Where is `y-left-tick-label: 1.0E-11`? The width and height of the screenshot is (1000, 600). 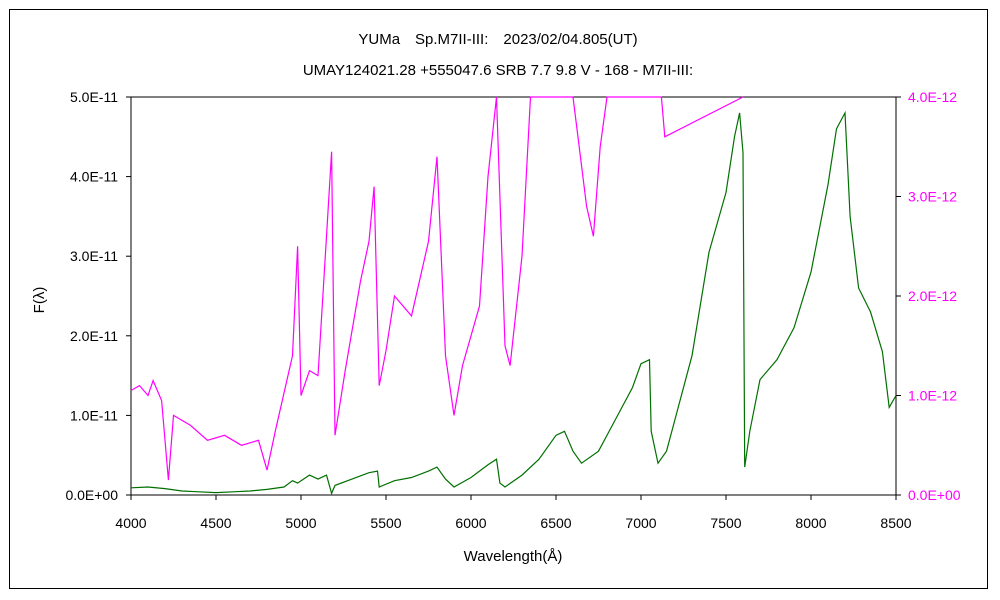
y-left-tick-label: 1.0E-11 is located at coordinates (94, 415).